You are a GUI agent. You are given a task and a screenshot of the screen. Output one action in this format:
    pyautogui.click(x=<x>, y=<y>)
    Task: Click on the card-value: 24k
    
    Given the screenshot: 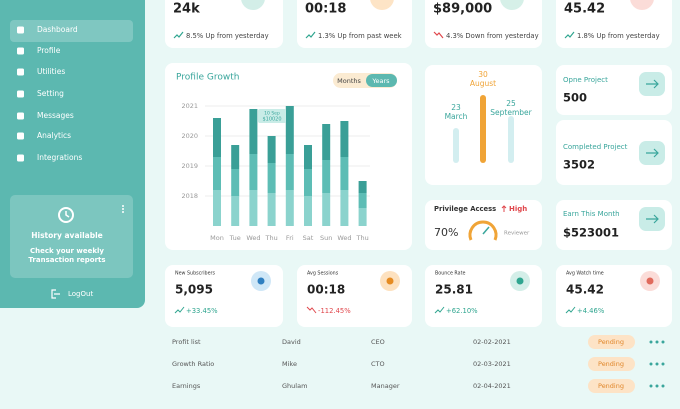 What is the action you would take?
    pyautogui.click(x=186, y=9)
    